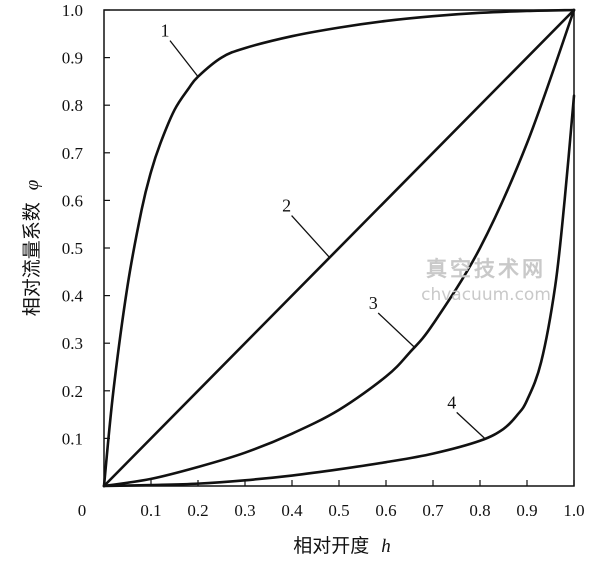 This screenshot has height=562, width=600. What do you see at coordinates (286, 206) in the screenshot?
I see `series-2-label: 2` at bounding box center [286, 206].